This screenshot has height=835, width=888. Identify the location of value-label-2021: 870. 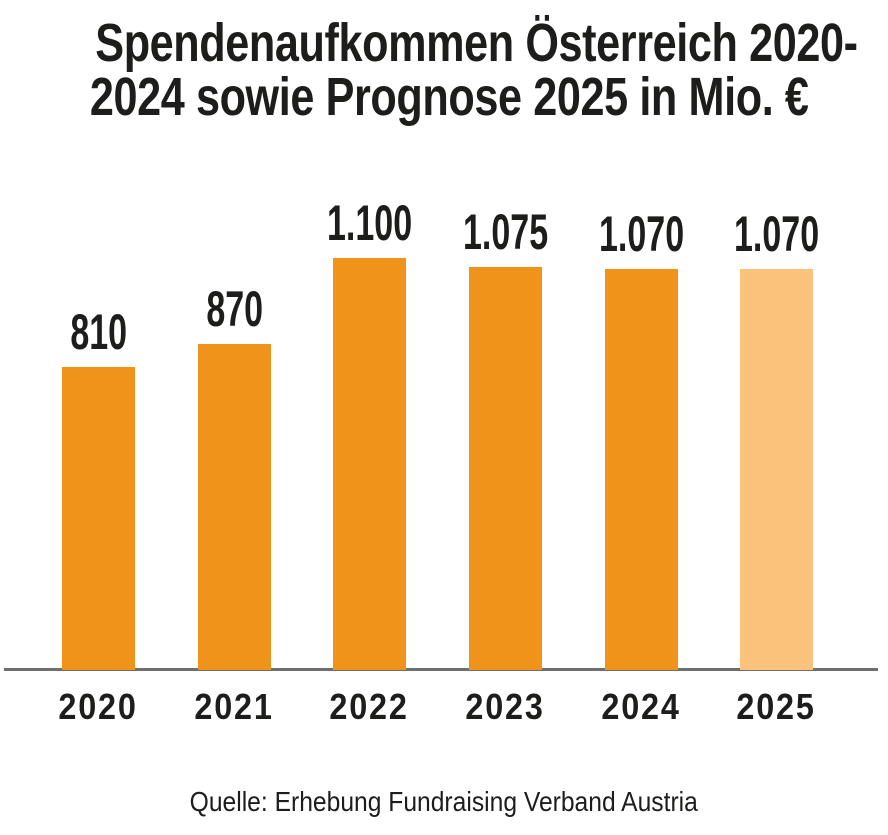
(235, 309).